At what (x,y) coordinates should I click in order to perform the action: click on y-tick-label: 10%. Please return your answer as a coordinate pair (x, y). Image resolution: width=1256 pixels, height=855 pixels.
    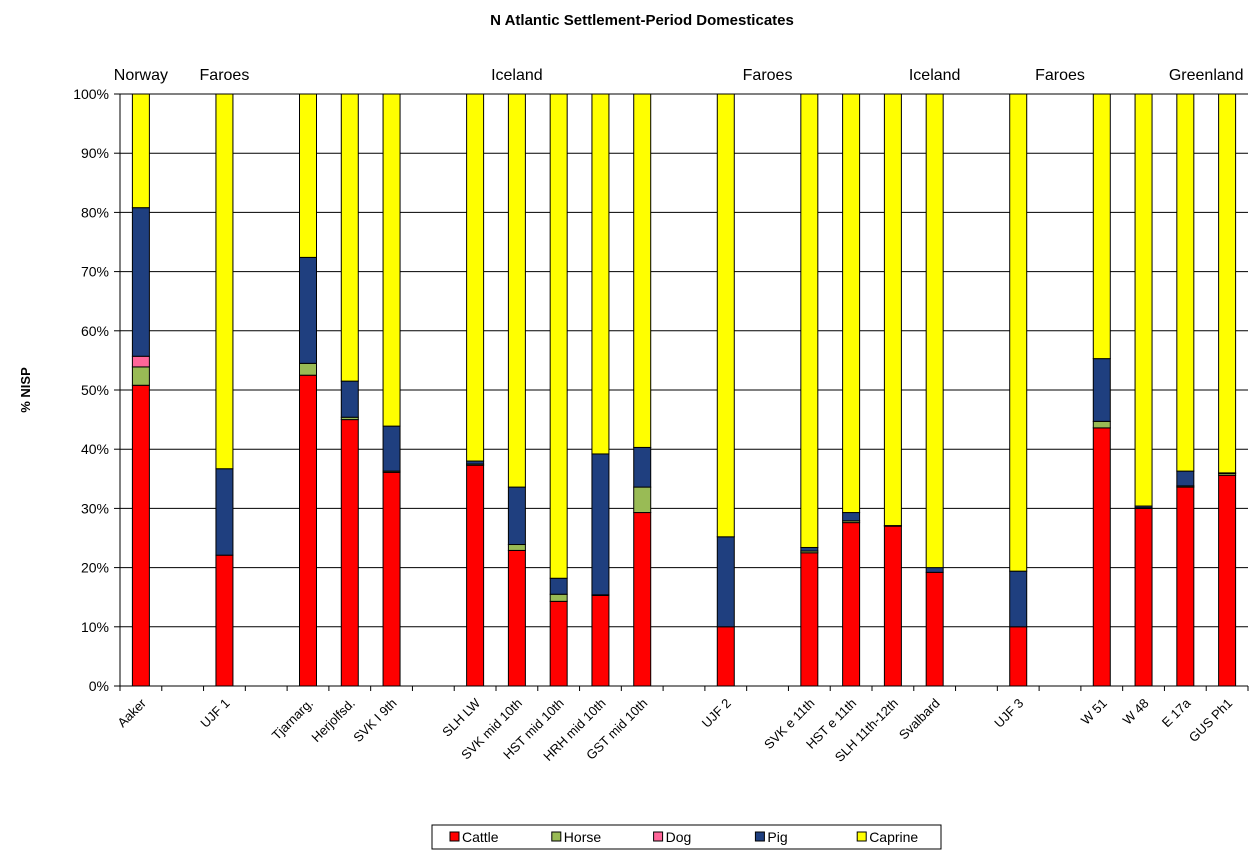
    Looking at the image, I should click on (95, 627).